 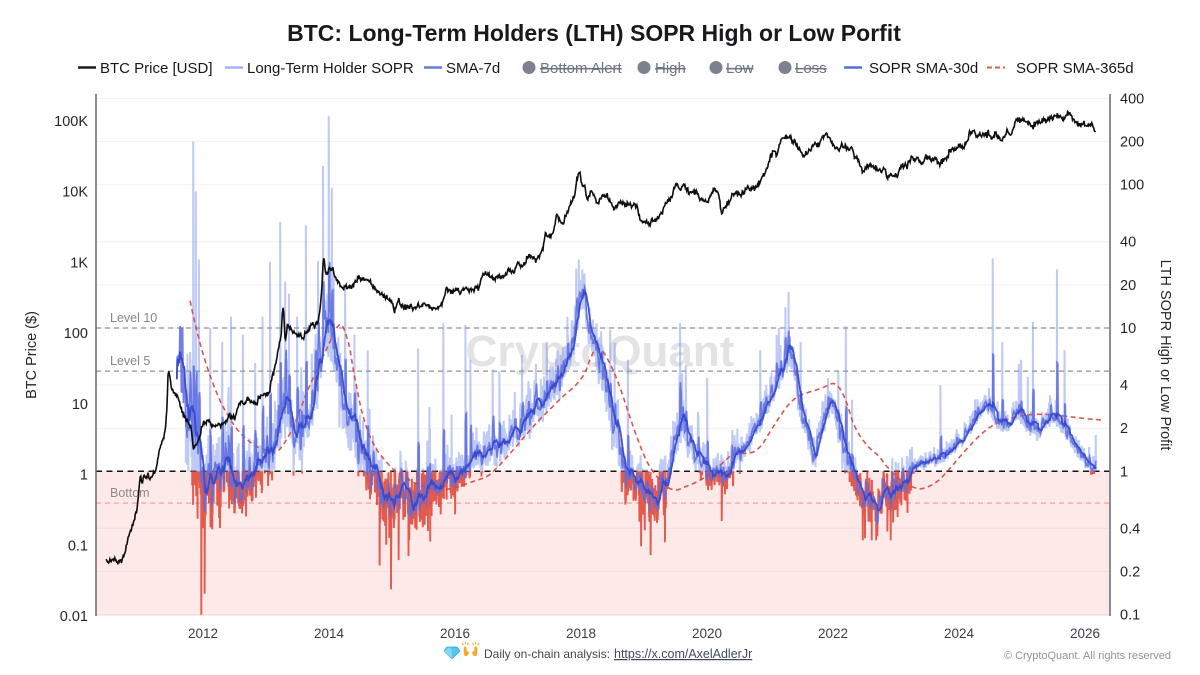 I want to click on svg-text: Long-Term Holder SOPR, so click(x=330, y=68).